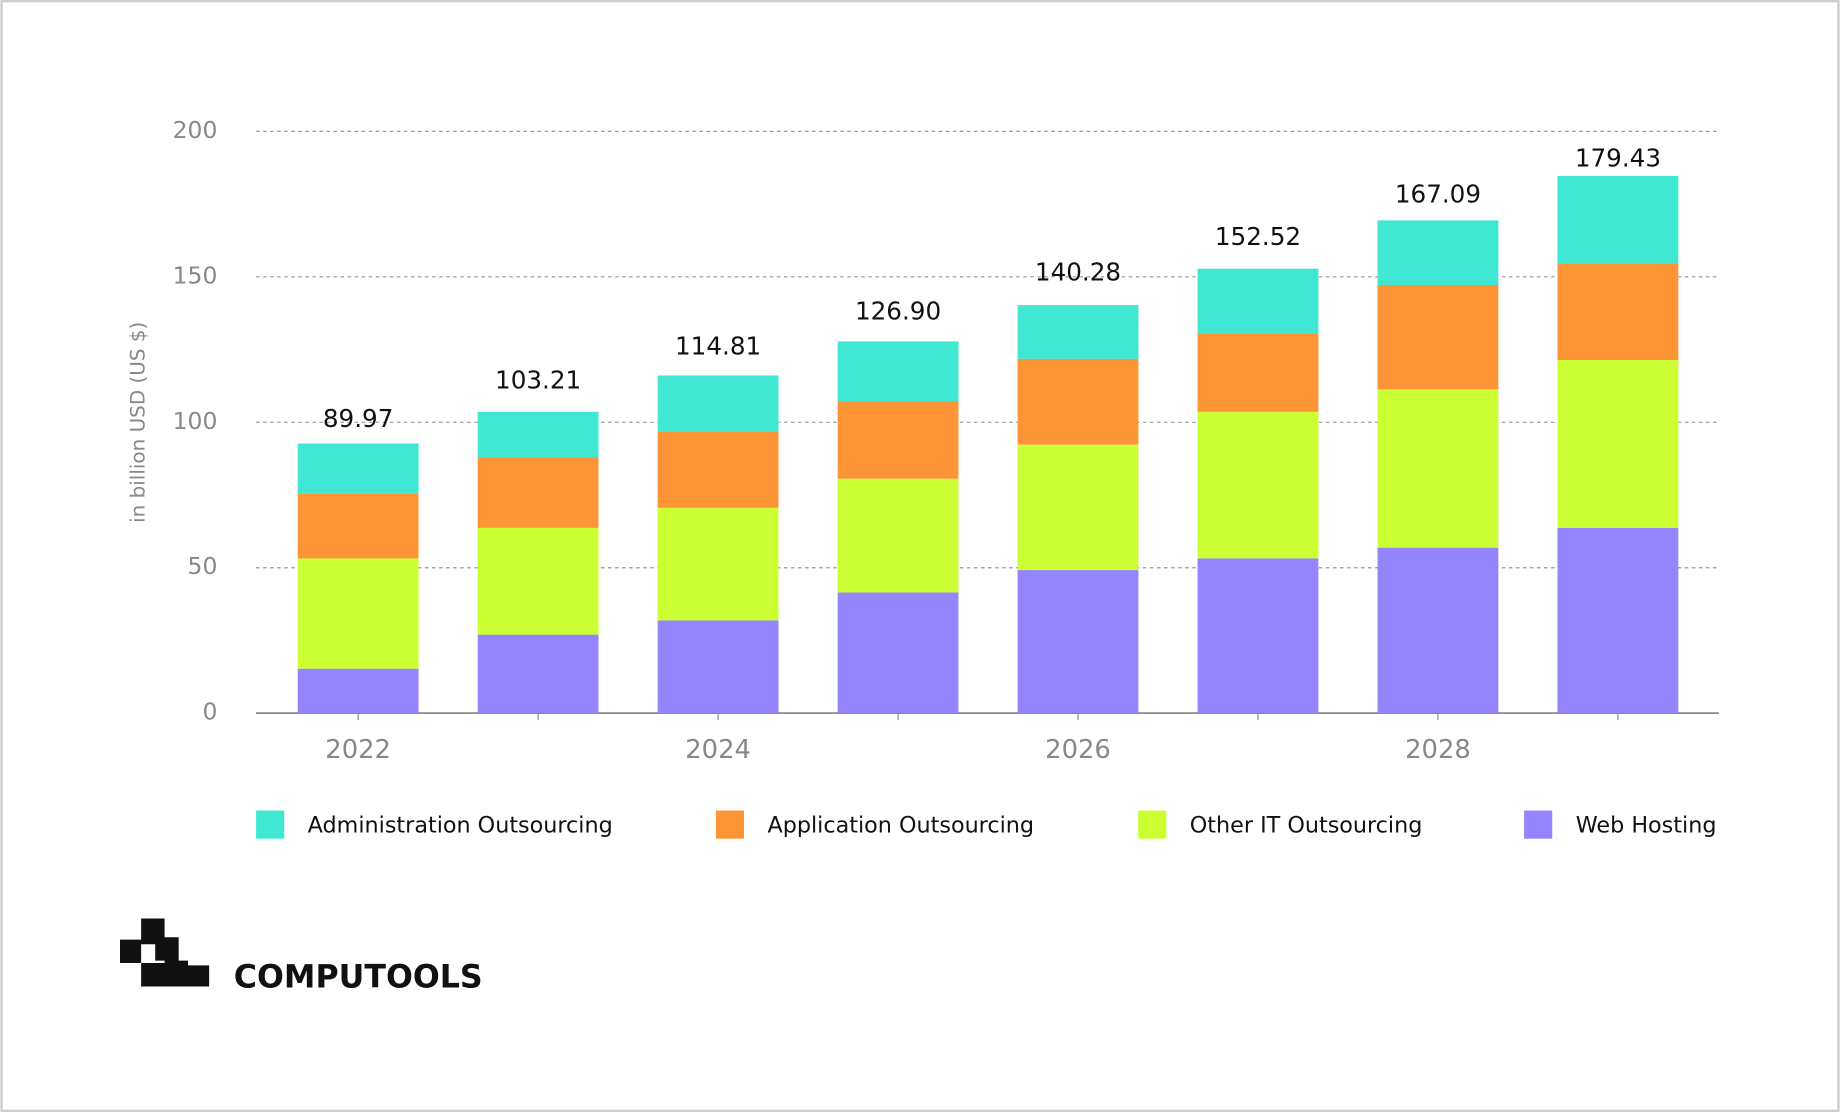 The height and width of the screenshot is (1112, 1840). I want to click on total-label: 140.28, so click(1078, 271).